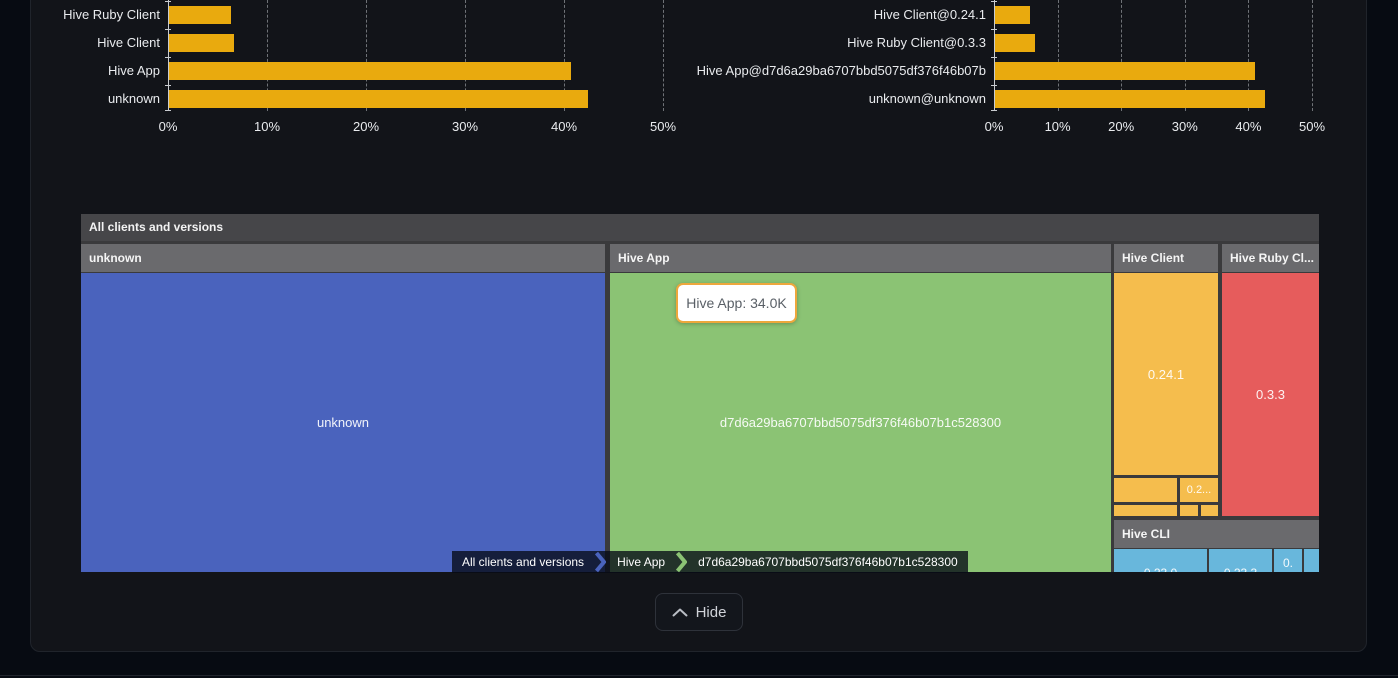 This screenshot has height=678, width=1398. What do you see at coordinates (1130, 99) in the screenshot?
I see `bar-unknown-unknown` at bounding box center [1130, 99].